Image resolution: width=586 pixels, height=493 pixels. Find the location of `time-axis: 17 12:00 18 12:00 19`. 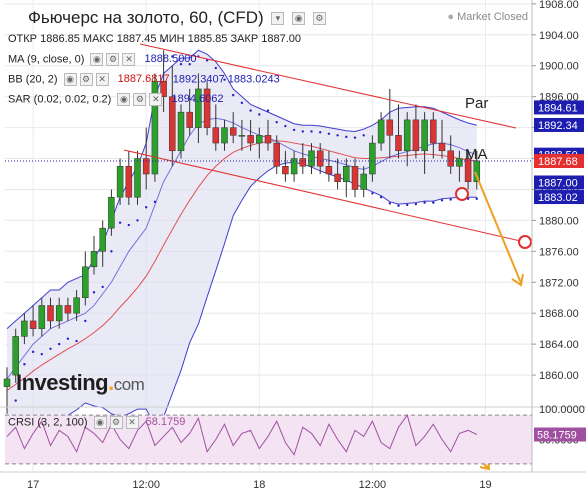

time-axis: 17 12:00 18 12:00 19 is located at coordinates (259, 485).